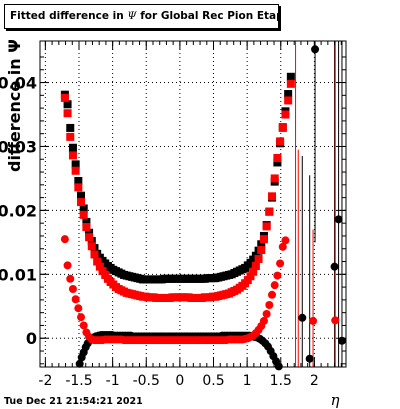  What do you see at coordinates (213, 381) in the screenshot?
I see `x-tick-label: 0.5` at bounding box center [213, 381].